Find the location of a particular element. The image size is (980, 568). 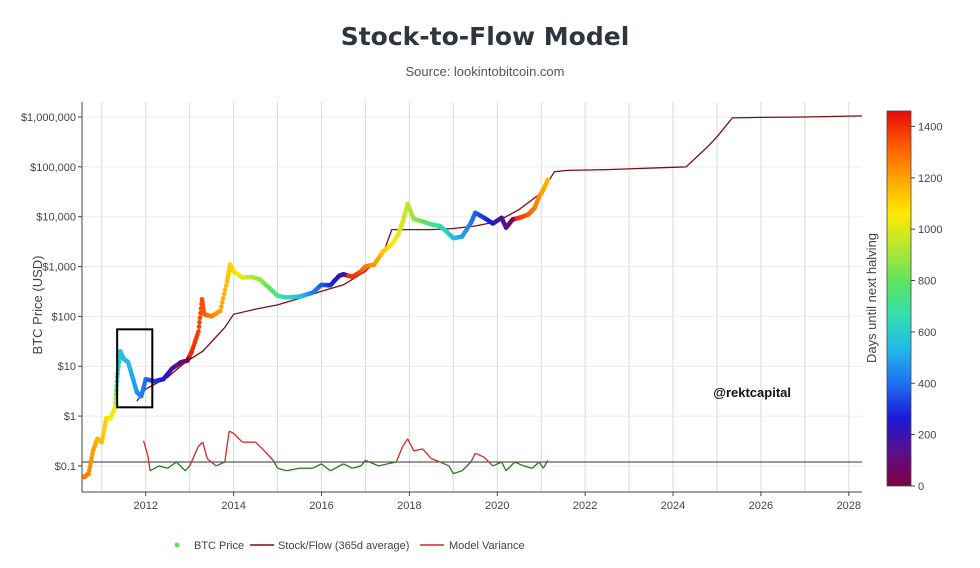

x-tick-label: 2016 is located at coordinates (321, 506).